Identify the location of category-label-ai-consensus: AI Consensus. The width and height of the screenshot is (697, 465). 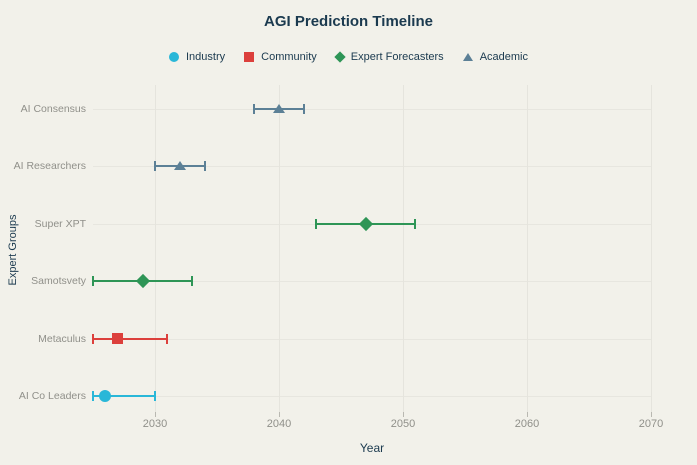
(53, 108).